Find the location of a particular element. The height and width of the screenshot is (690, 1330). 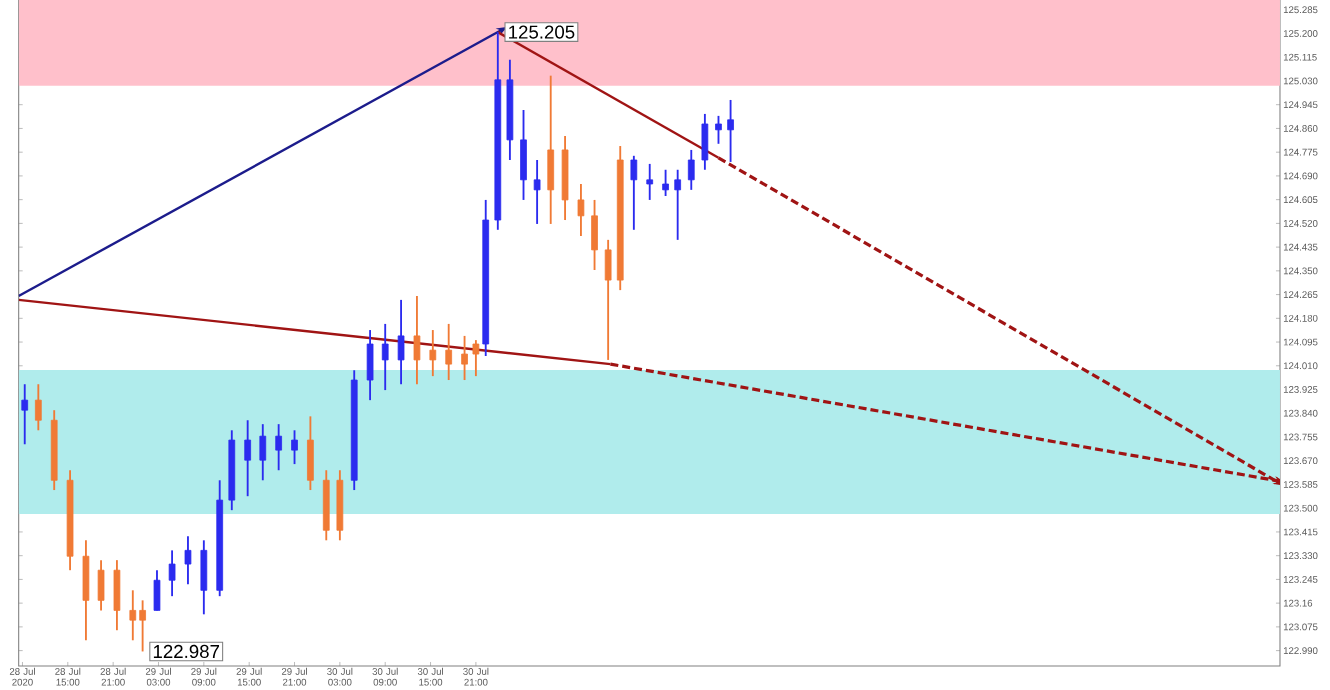

annotation: 122.987 is located at coordinates (186, 651).